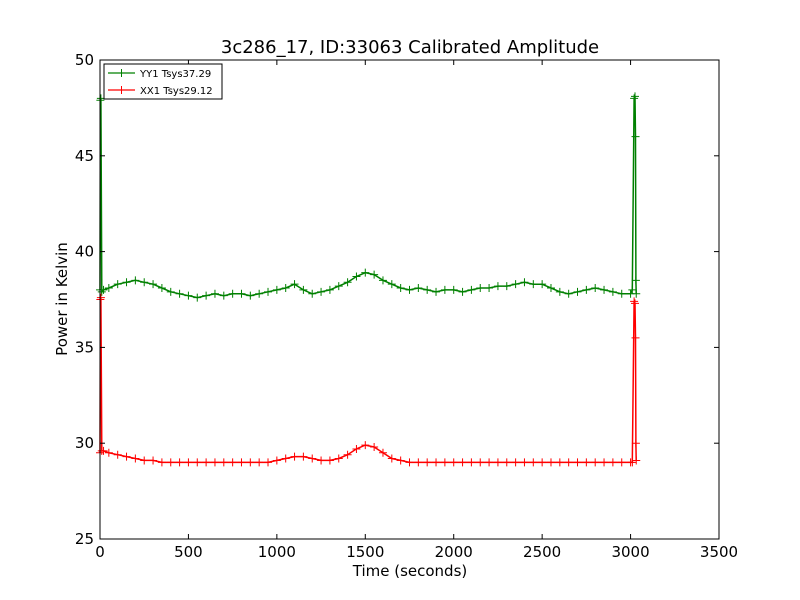 The image size is (800, 600). What do you see at coordinates (719, 552) in the screenshot?
I see `x-tick-label: 3500` at bounding box center [719, 552].